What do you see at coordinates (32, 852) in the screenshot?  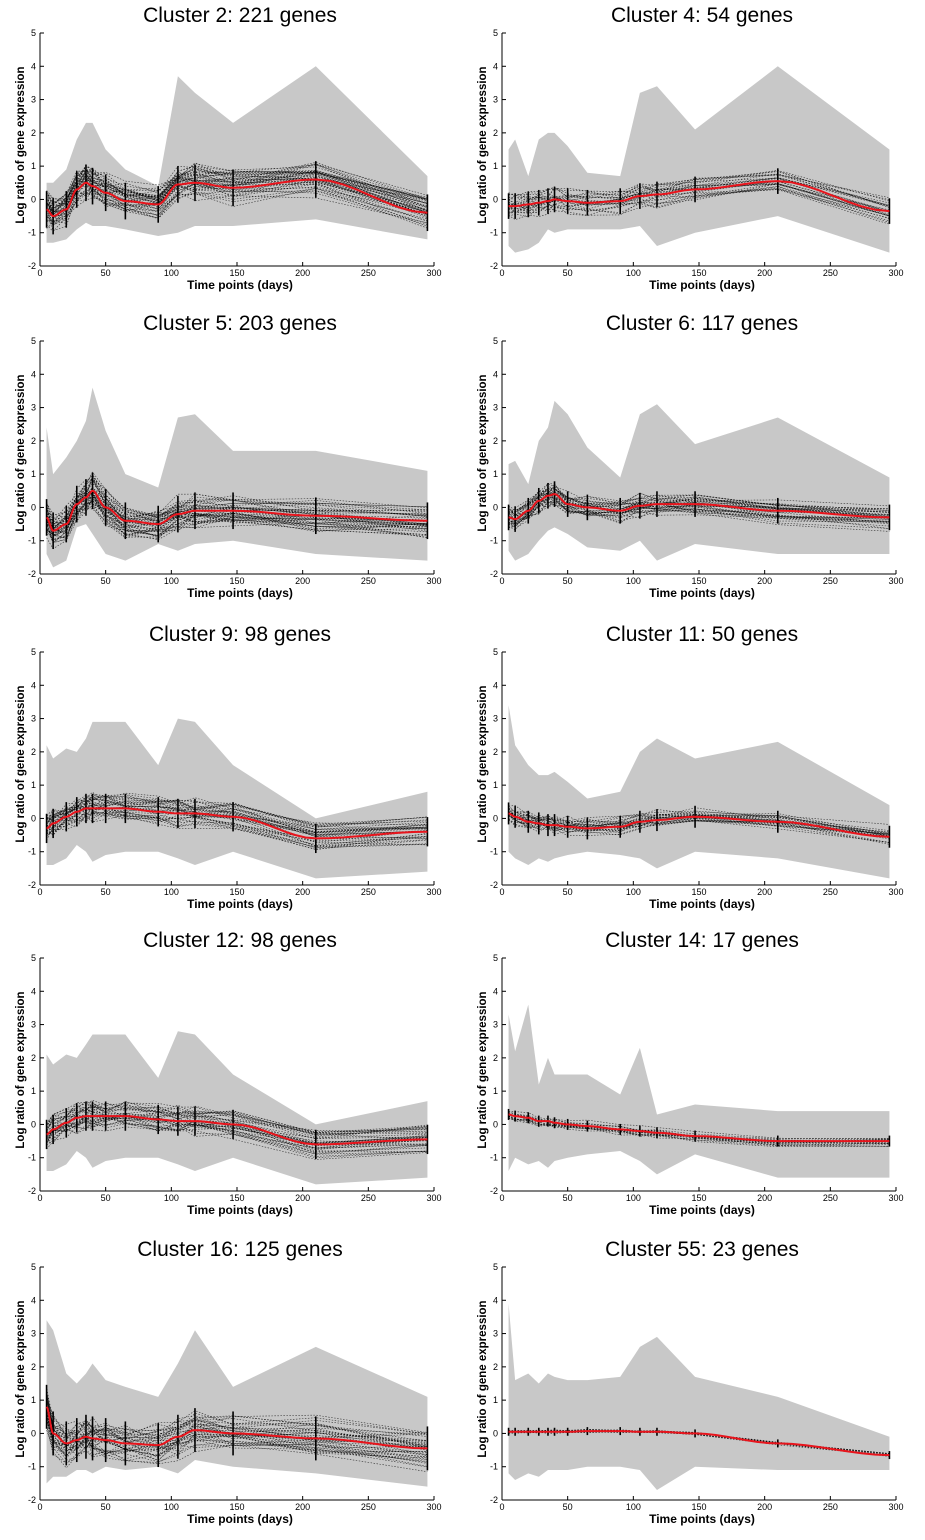 I see `y-tick-label: -1` at bounding box center [32, 852].